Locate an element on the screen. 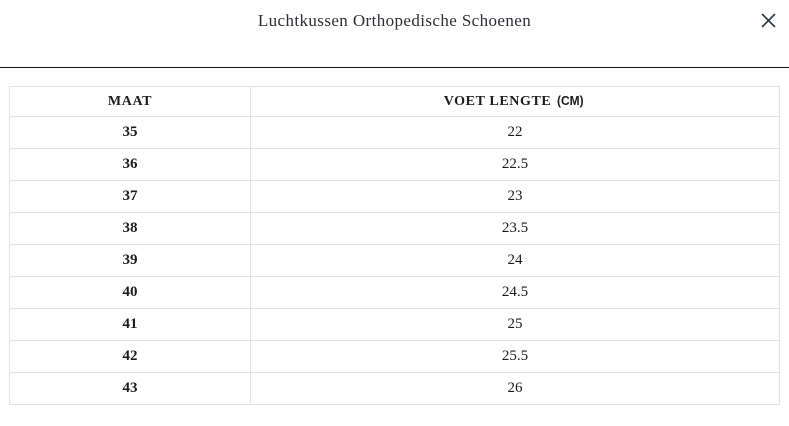  cell-maat: 38 is located at coordinates (130, 228).